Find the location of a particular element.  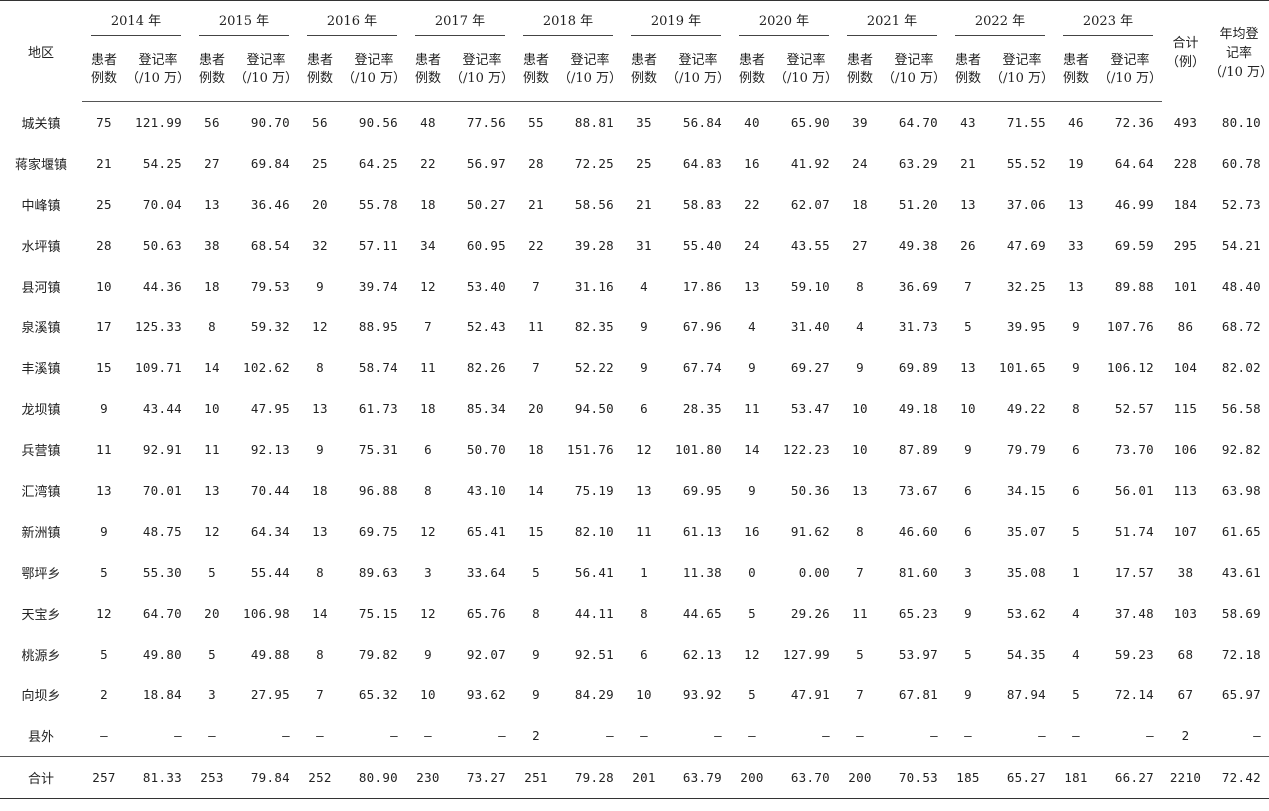

cases-cell: 19 is located at coordinates (1076, 163).